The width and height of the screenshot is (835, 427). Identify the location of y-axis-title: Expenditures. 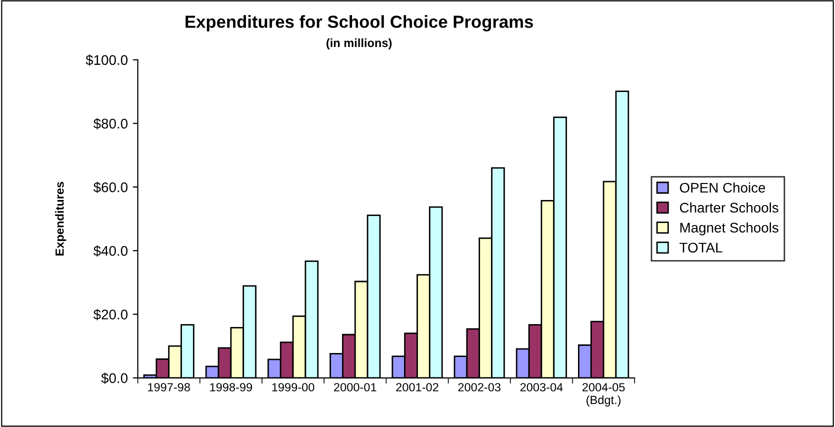
(60, 219).